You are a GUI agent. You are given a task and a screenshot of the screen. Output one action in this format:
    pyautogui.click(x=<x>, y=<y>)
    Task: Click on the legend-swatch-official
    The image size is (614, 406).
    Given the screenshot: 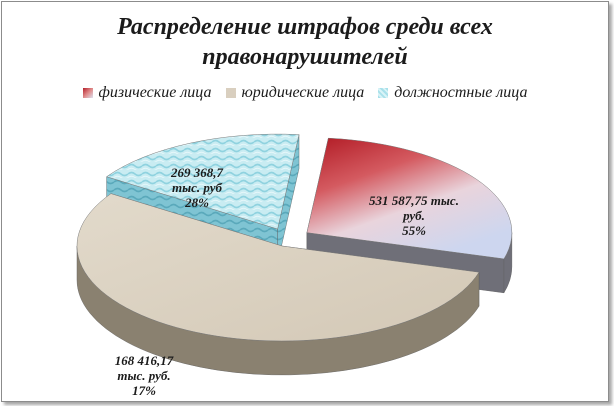 What is the action you would take?
    pyautogui.click(x=383, y=93)
    